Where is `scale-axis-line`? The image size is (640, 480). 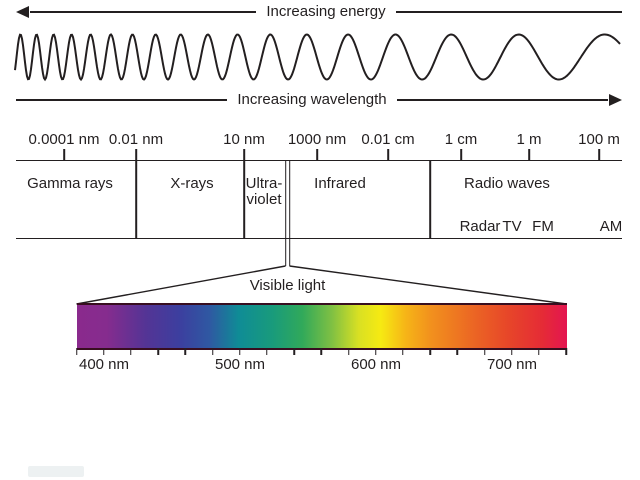
scale-axis-line is located at coordinates (319, 160).